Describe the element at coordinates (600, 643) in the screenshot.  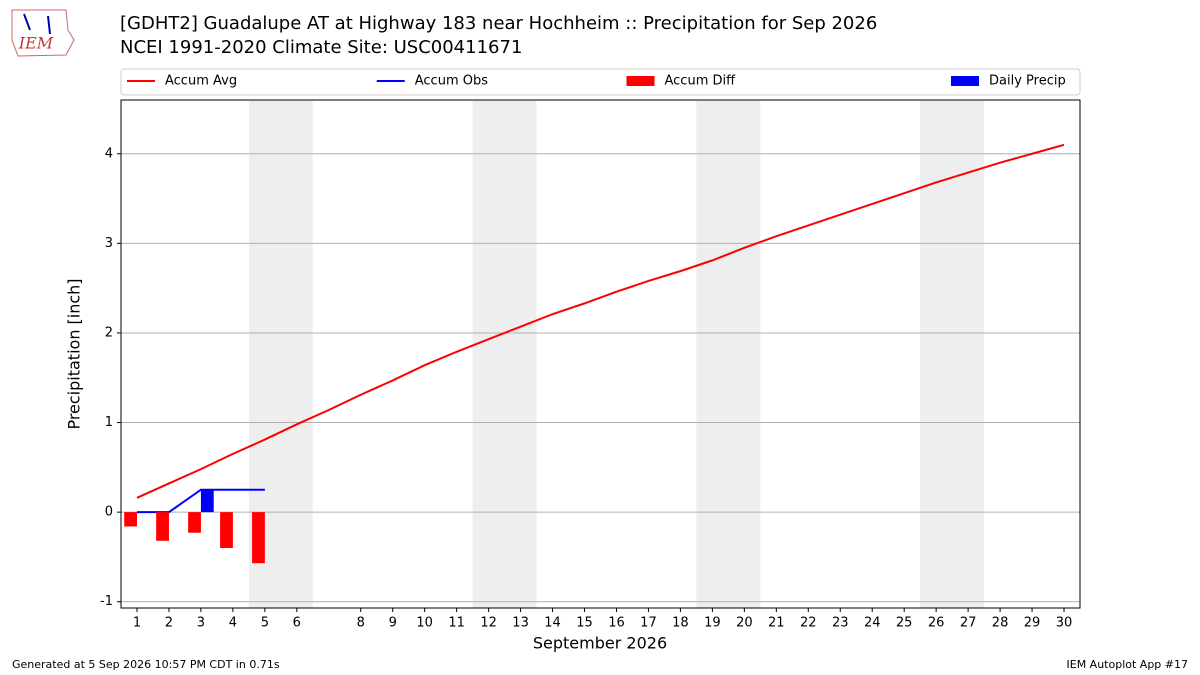
I see `x-axis-label: September 2026` at that location.